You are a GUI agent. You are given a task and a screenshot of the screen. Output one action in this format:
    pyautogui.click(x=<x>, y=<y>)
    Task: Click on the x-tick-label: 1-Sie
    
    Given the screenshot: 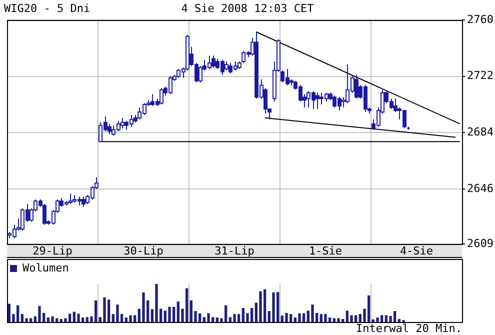 What is the action you would take?
    pyautogui.click(x=325, y=251)
    